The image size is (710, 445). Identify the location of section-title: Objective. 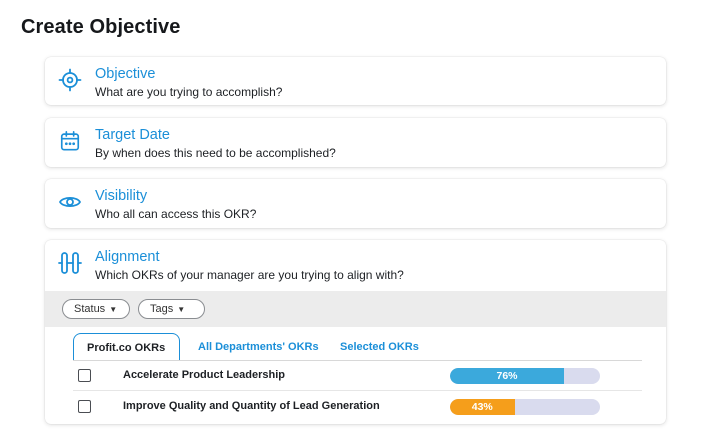
(125, 74).